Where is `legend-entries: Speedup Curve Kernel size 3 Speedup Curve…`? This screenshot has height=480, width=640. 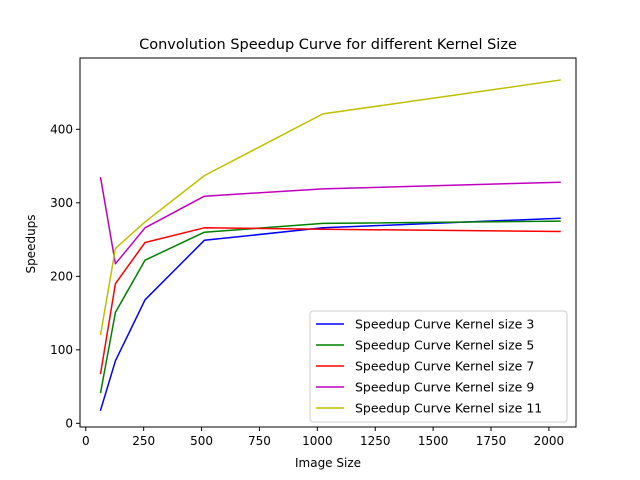
legend-entries: Speedup Curve Kernel size 3 Speedup Curve… is located at coordinates (429, 366).